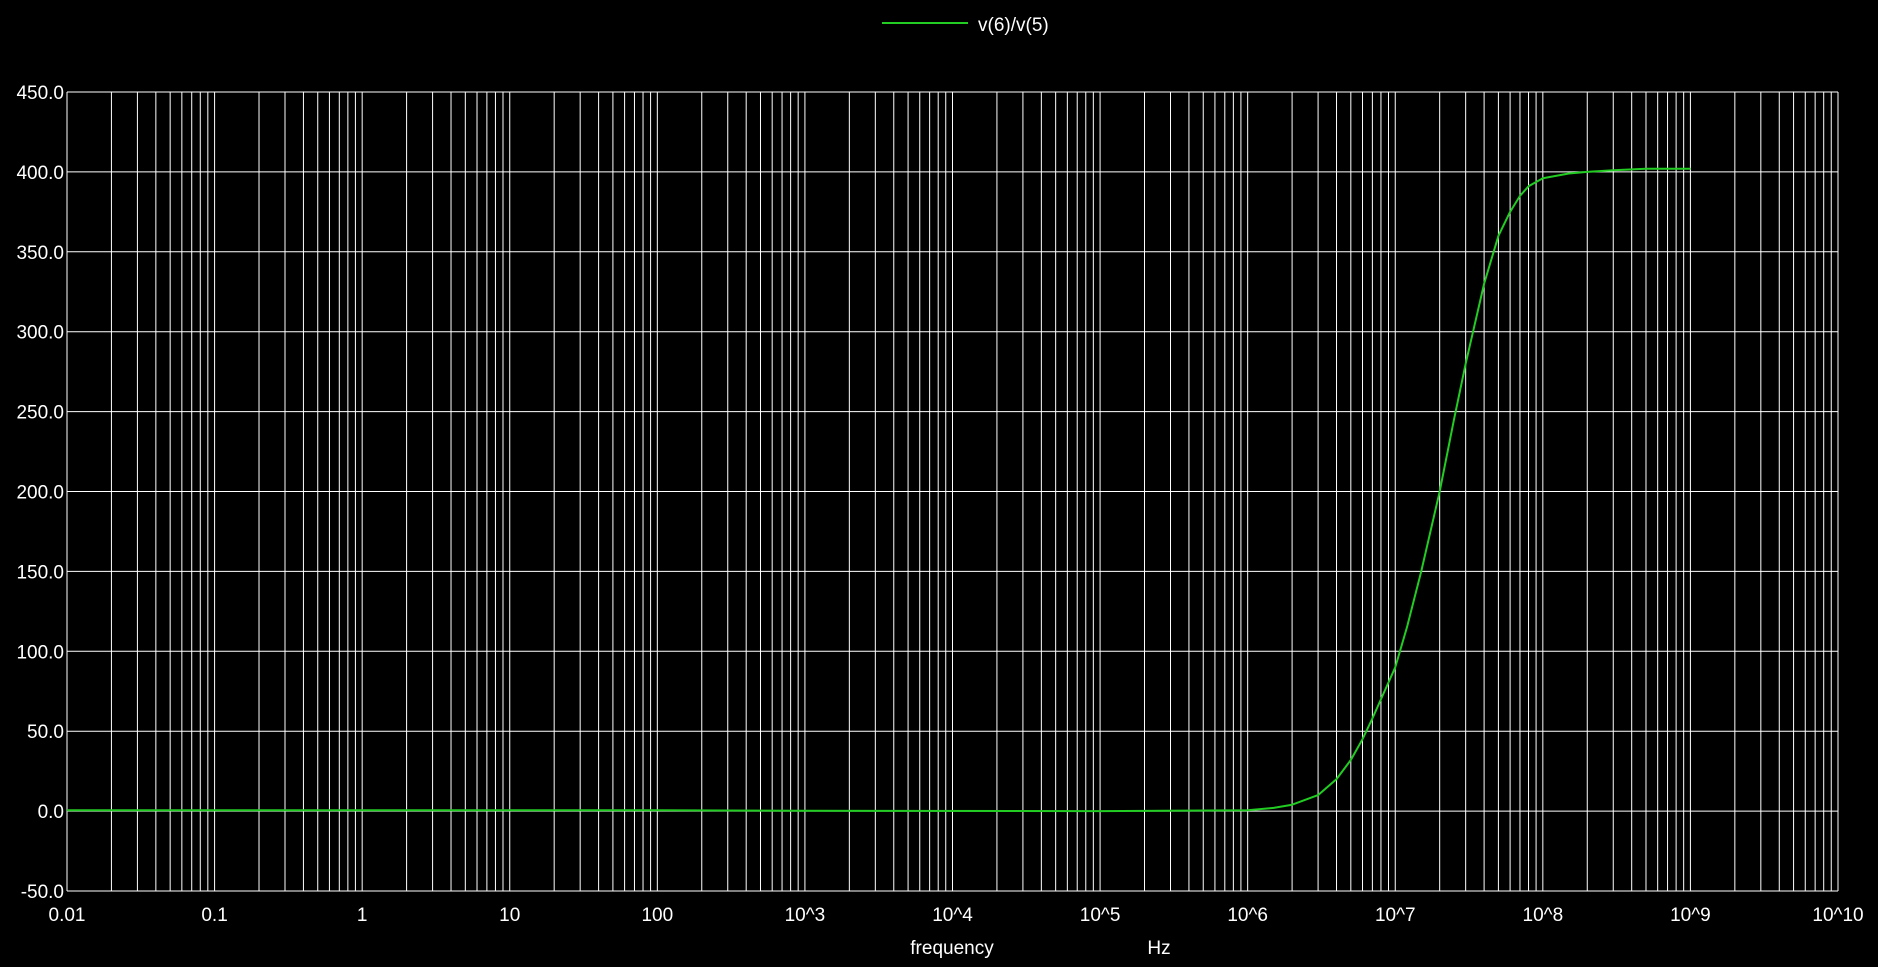 The image size is (1878, 967). I want to click on x-tick-label: 10^10, so click(1837, 915).